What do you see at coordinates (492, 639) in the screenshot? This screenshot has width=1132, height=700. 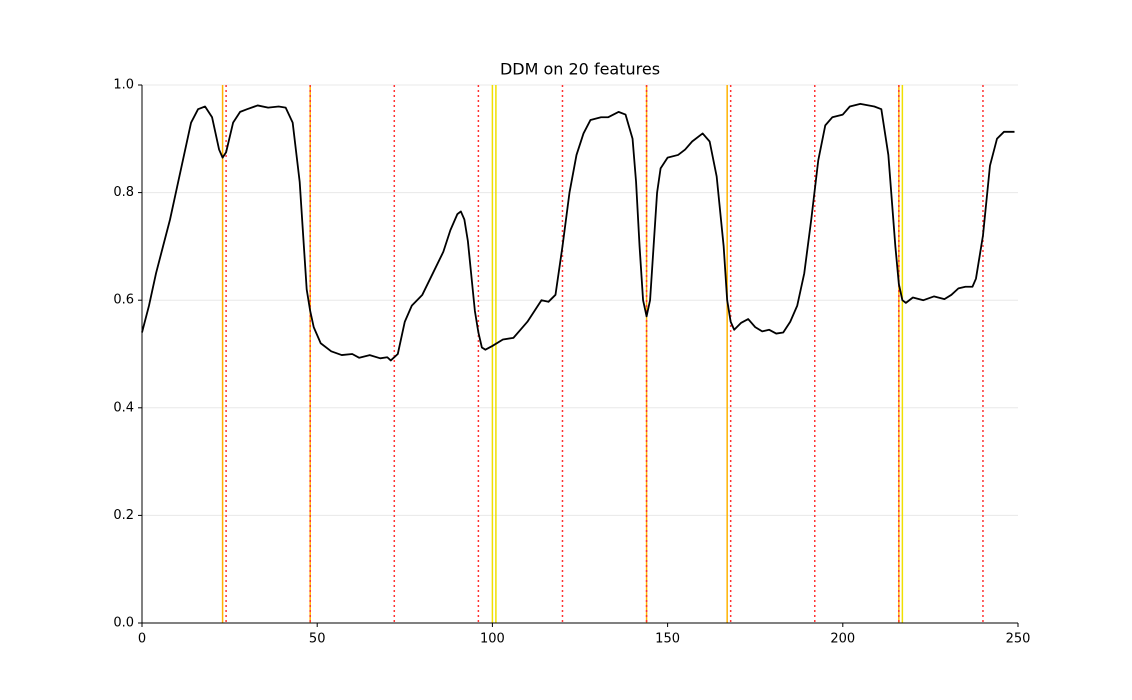 I see `x-tick-label: 100` at bounding box center [492, 639].